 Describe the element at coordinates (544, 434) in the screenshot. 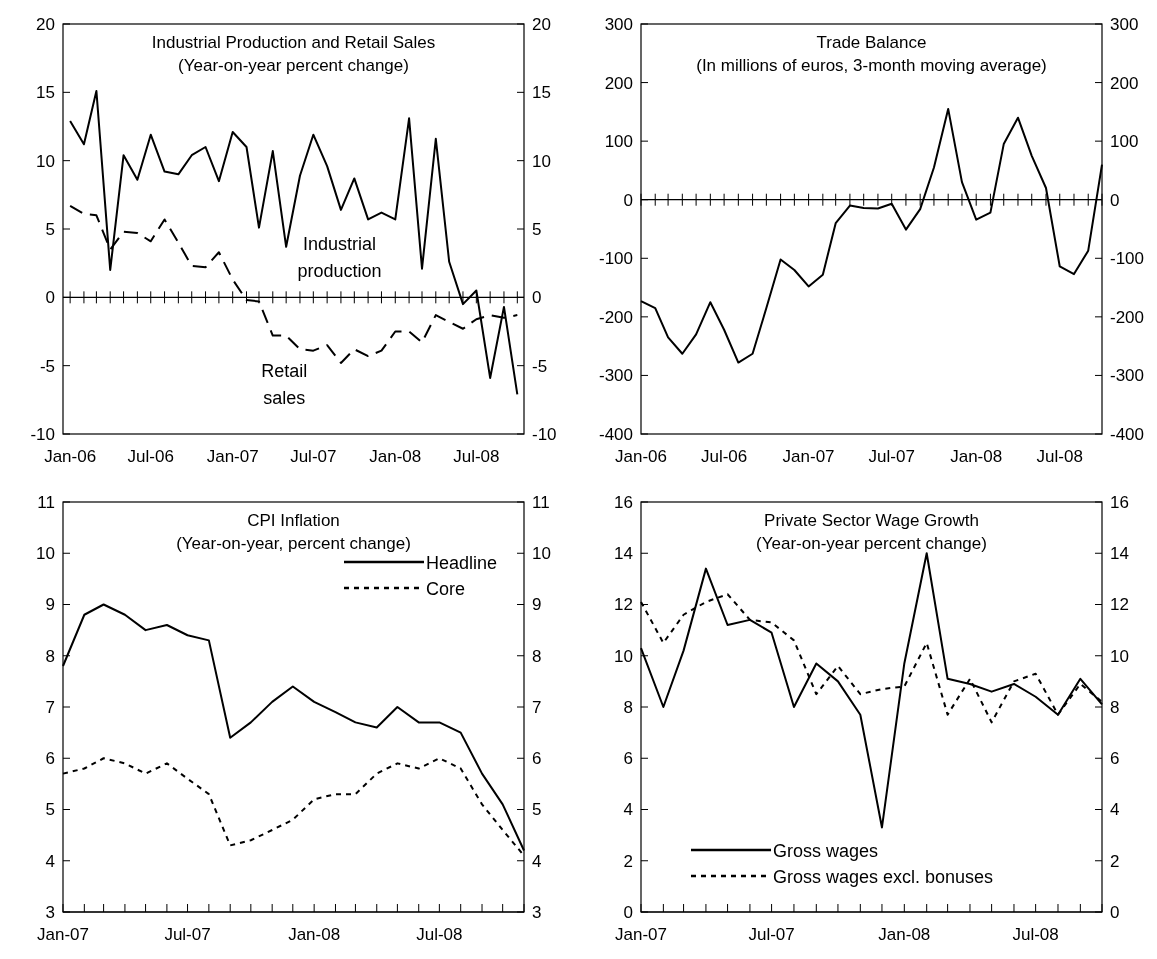

I see `y2-tick-label: -10` at that location.